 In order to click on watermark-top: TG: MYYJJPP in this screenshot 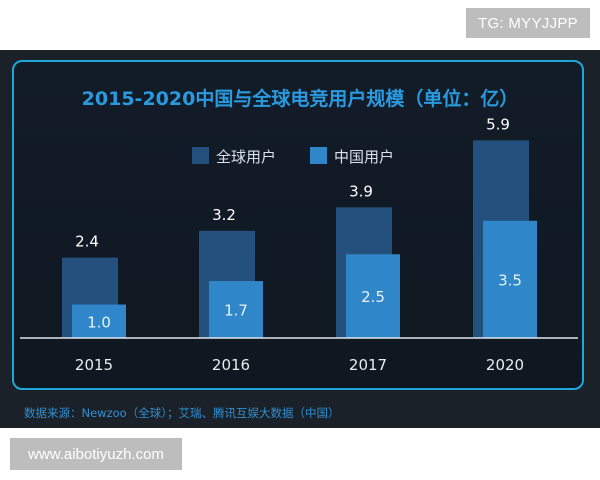, I will do `click(528, 23)`.